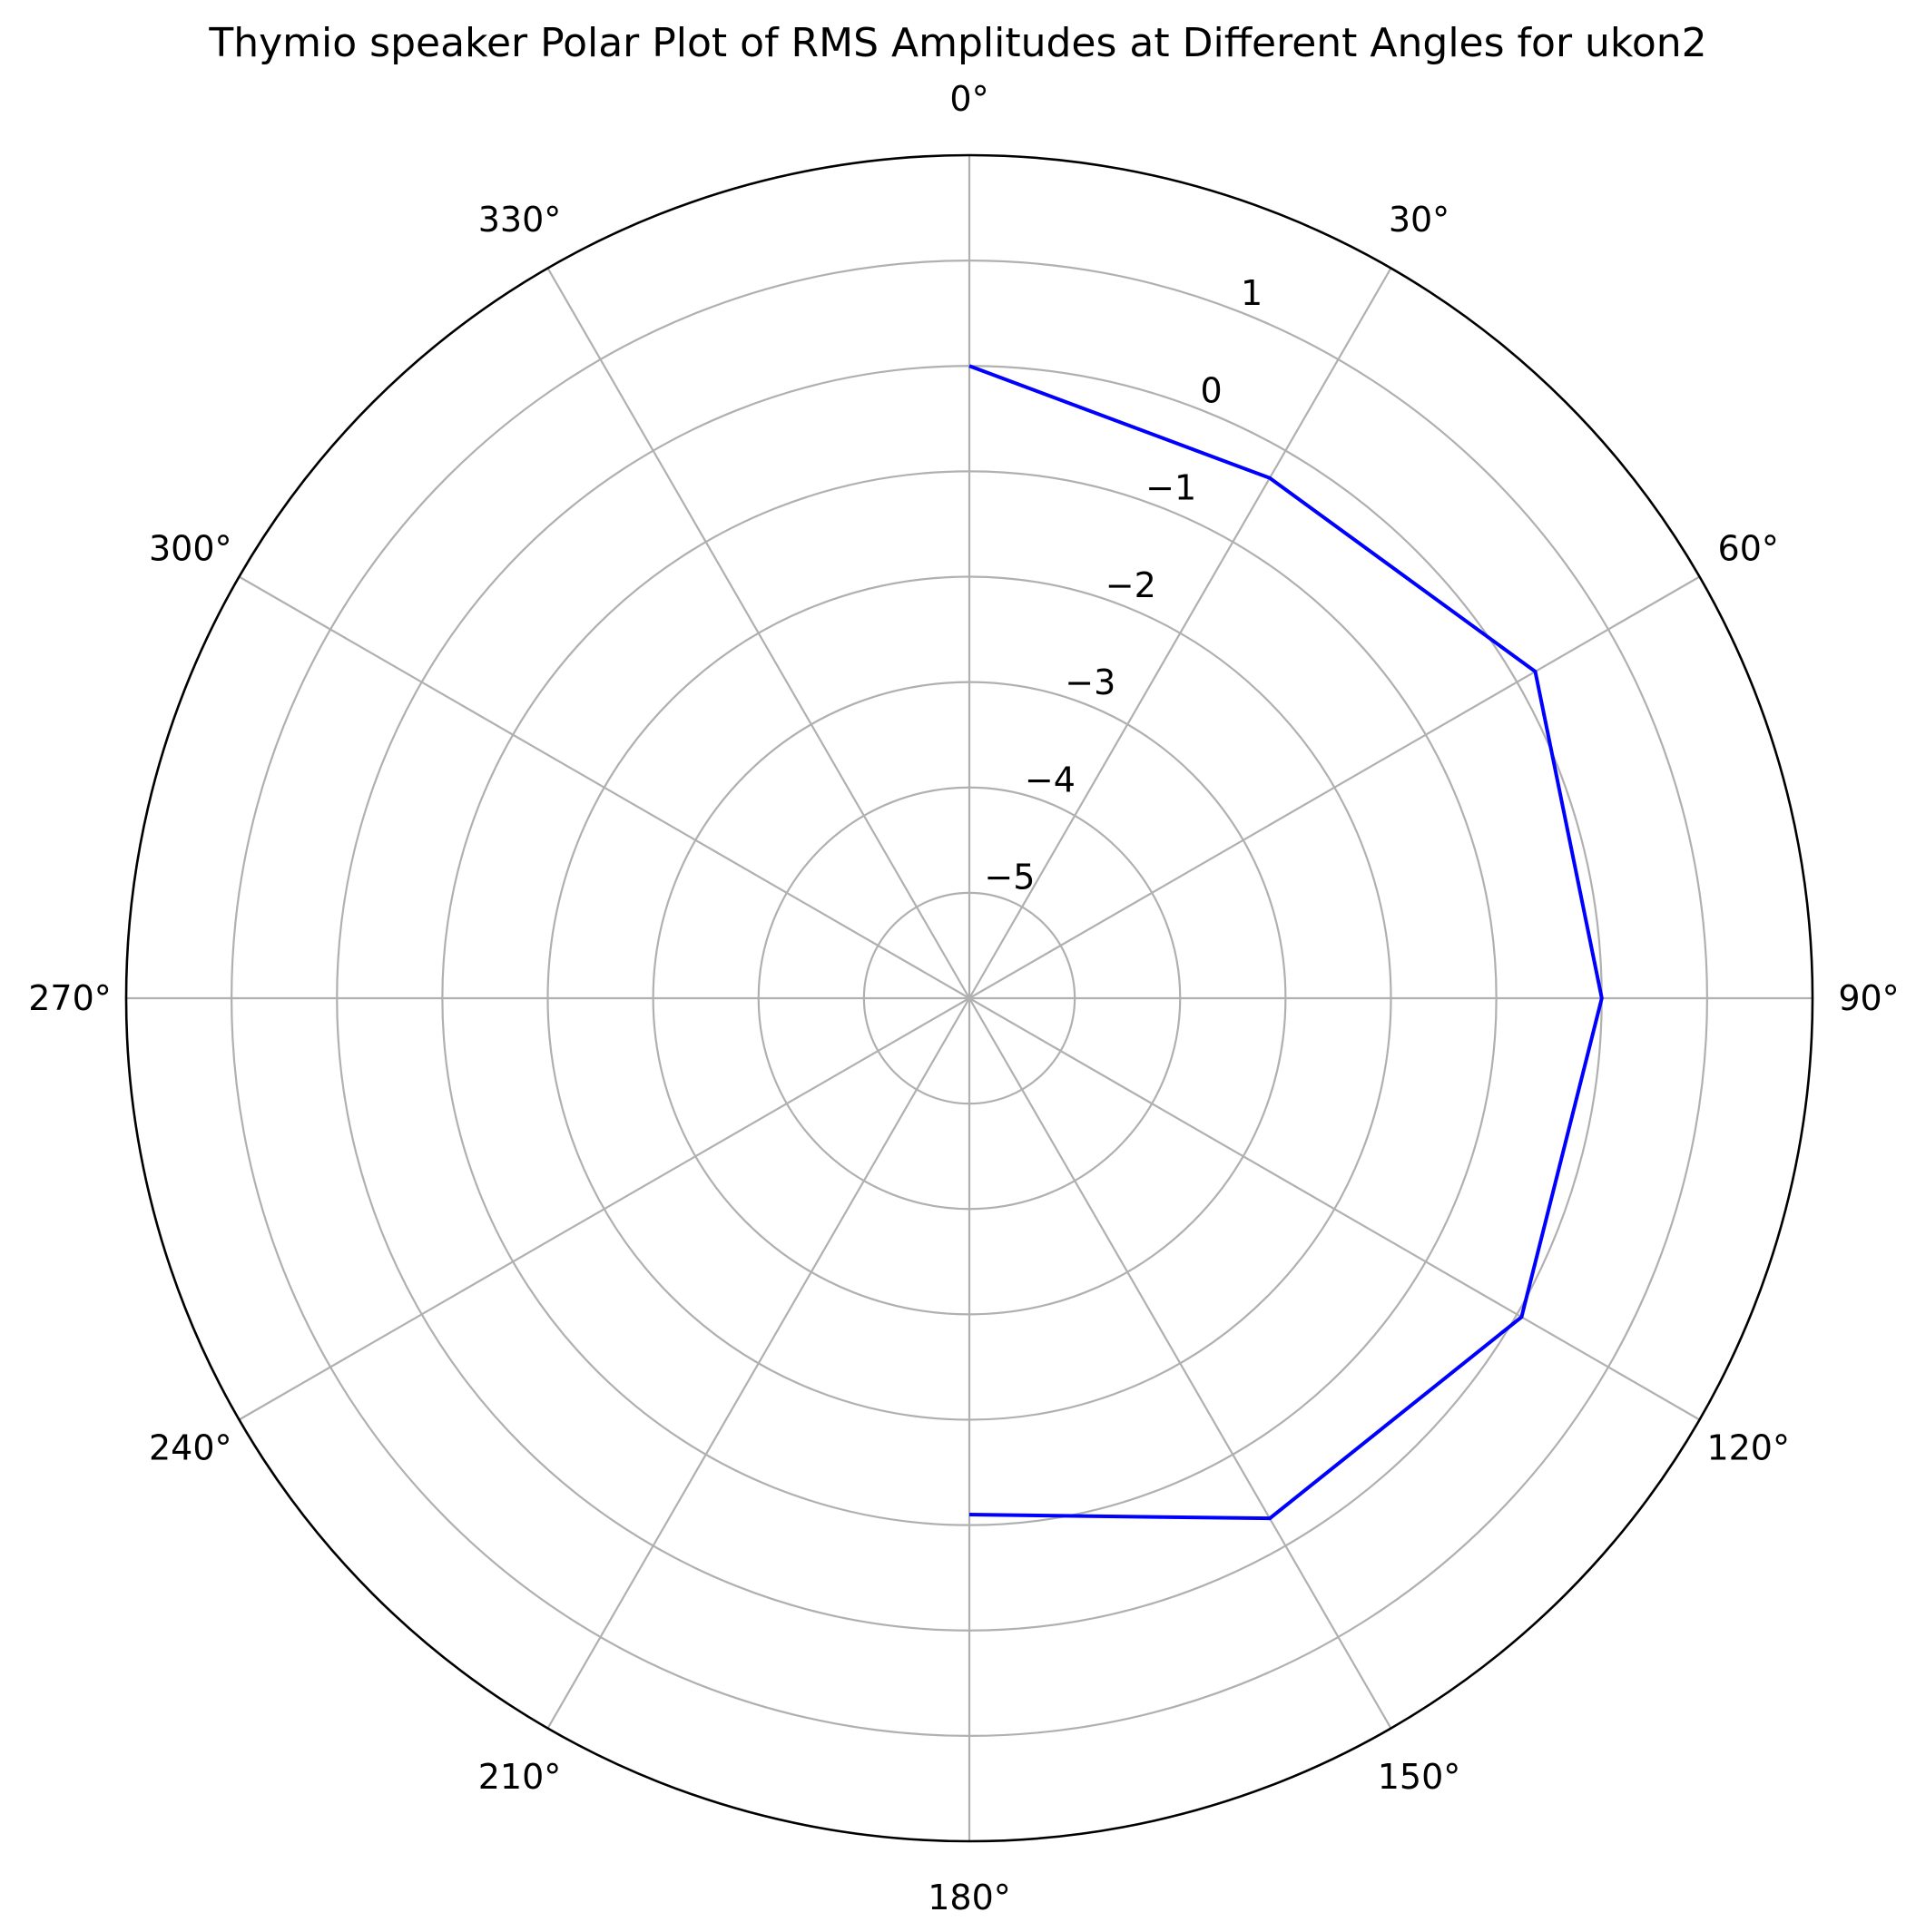  Describe the element at coordinates (520, 1777) in the screenshot. I see `theta-tick-label-7: 210°` at that location.